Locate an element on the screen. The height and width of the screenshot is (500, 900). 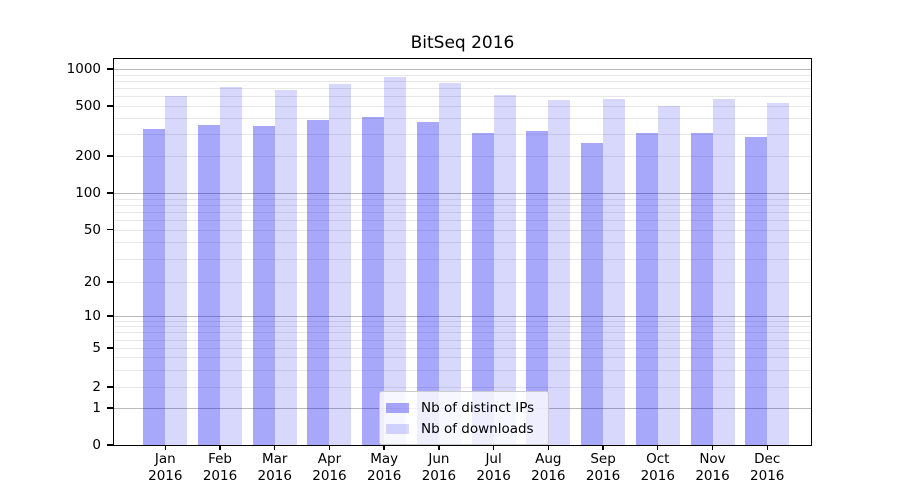
y-tick-label-10: 10 is located at coordinates (92, 316).